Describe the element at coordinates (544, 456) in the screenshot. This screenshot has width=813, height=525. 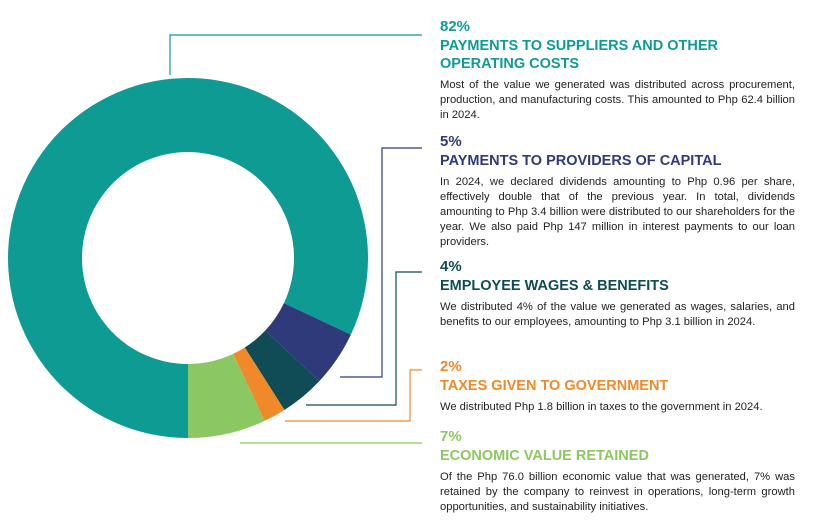
I see `category-title: ECONOMIC VALUE RETAINED` at that location.